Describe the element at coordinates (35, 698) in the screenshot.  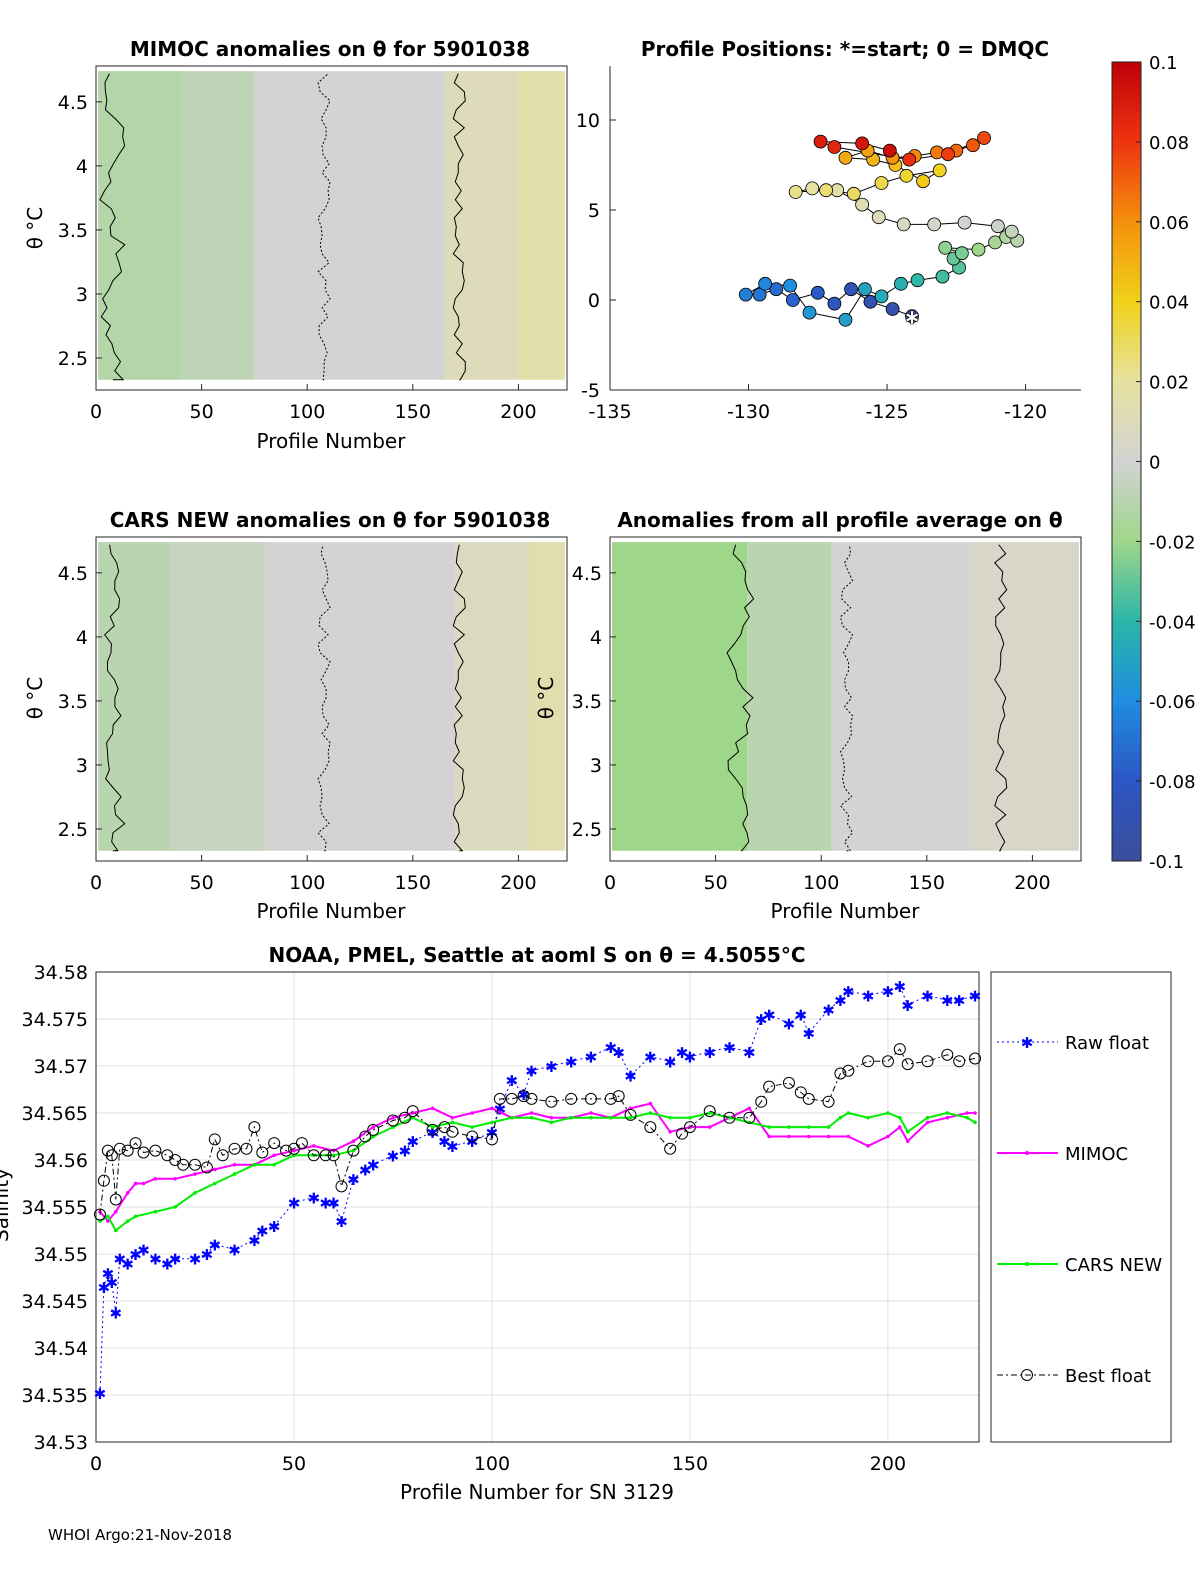
I see `cars-ylabel: θ °C` at that location.